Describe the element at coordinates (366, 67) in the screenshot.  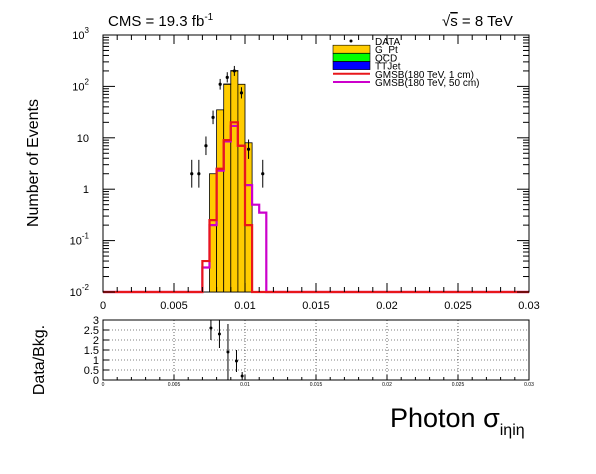
I see `legend-entry: TTJet` at that location.